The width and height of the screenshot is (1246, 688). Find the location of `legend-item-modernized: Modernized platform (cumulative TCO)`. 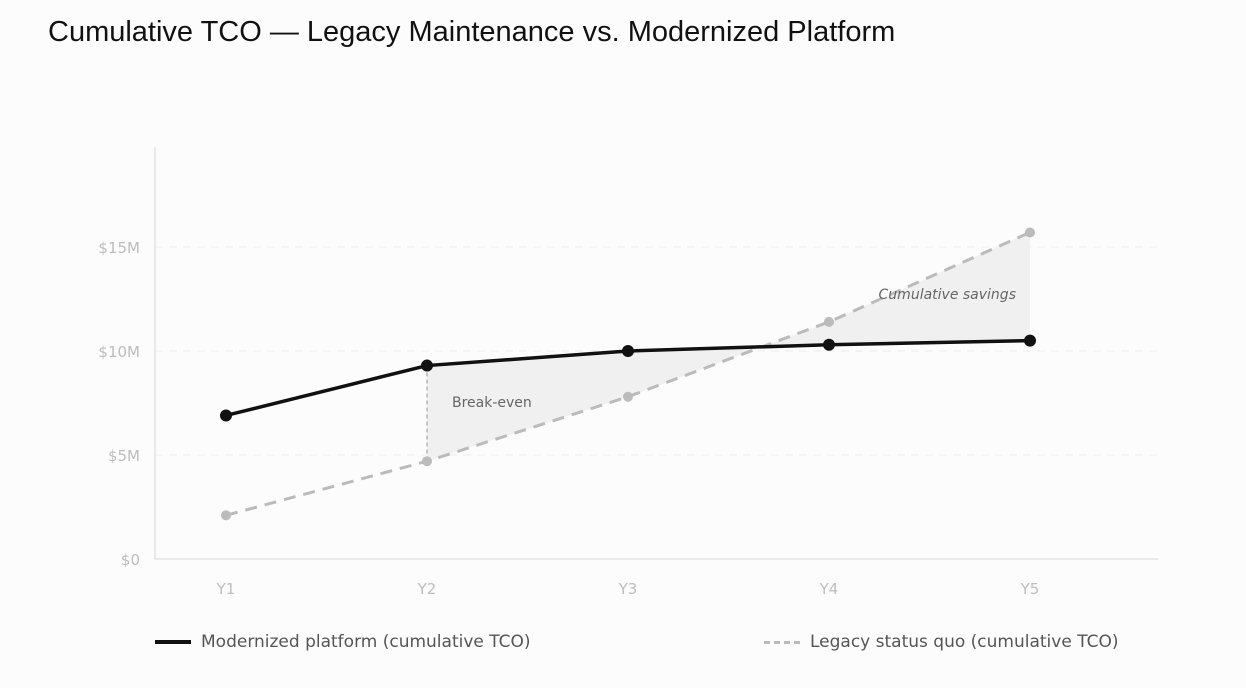

legend-item-modernized: Modernized platform (cumulative TCO) is located at coordinates (343, 642).